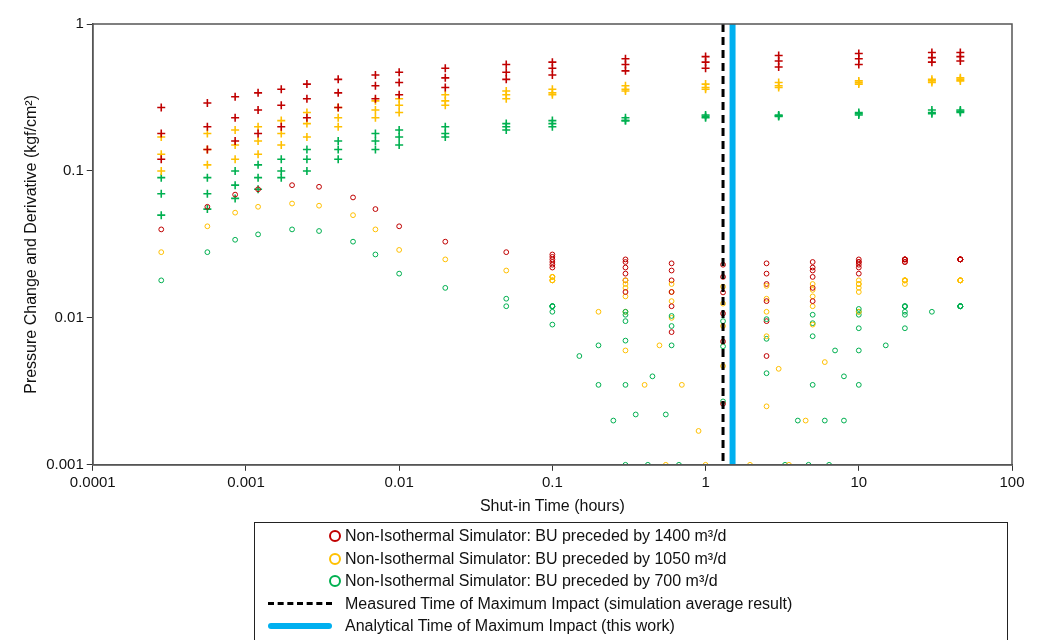  What do you see at coordinates (552, 481) in the screenshot?
I see `x-tick-label: 0.1` at bounding box center [552, 481].